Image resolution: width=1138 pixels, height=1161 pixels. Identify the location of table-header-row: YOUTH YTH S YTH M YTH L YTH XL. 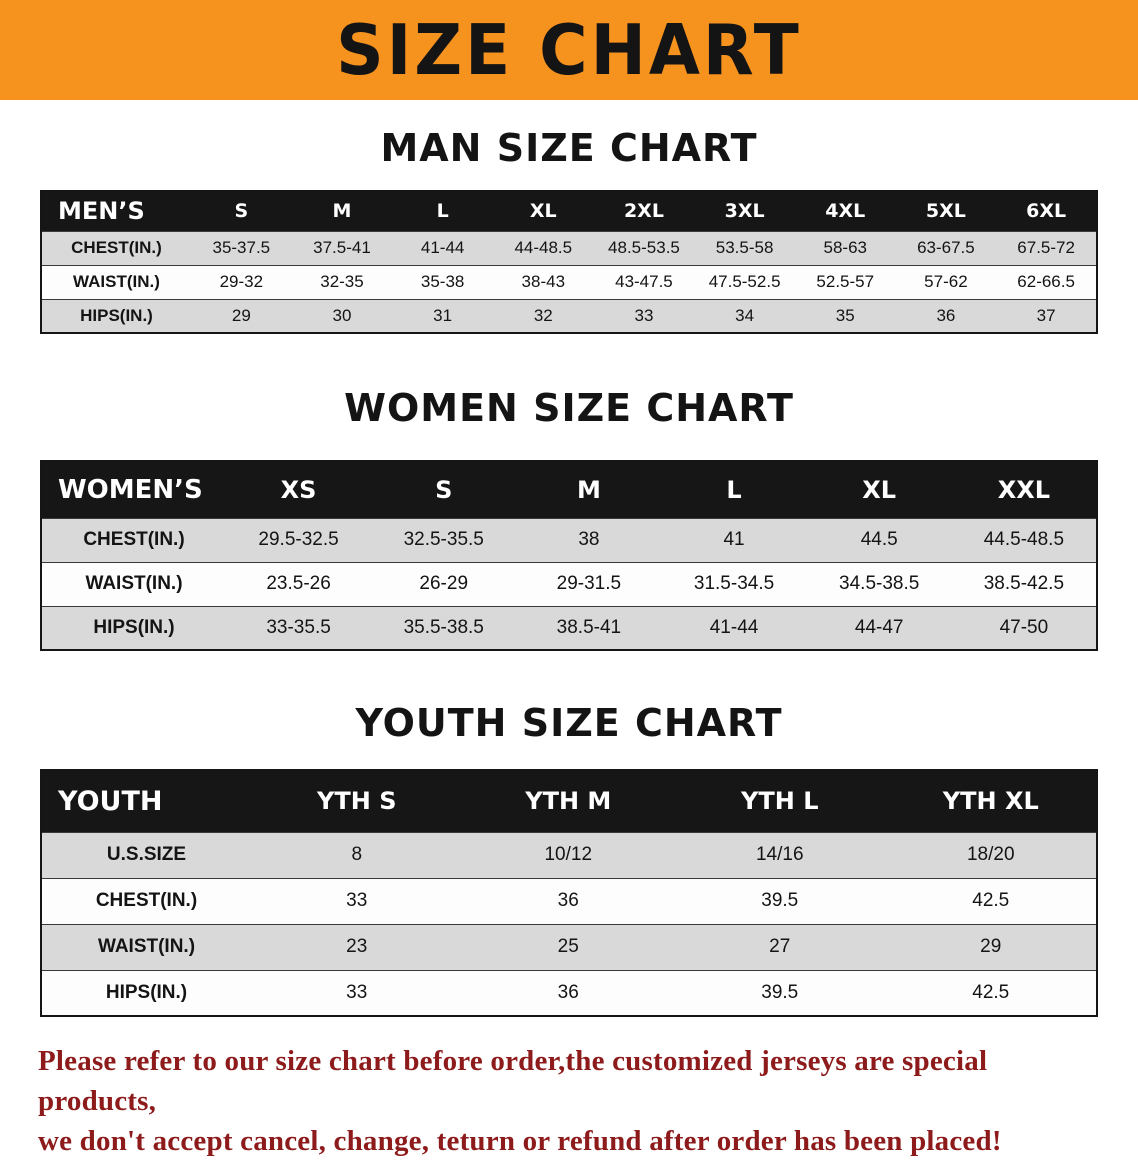
(569, 801).